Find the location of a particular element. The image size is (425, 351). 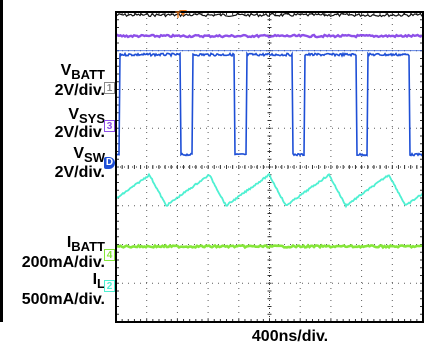

x-axis-label: 400ns/div. is located at coordinates (290, 336).